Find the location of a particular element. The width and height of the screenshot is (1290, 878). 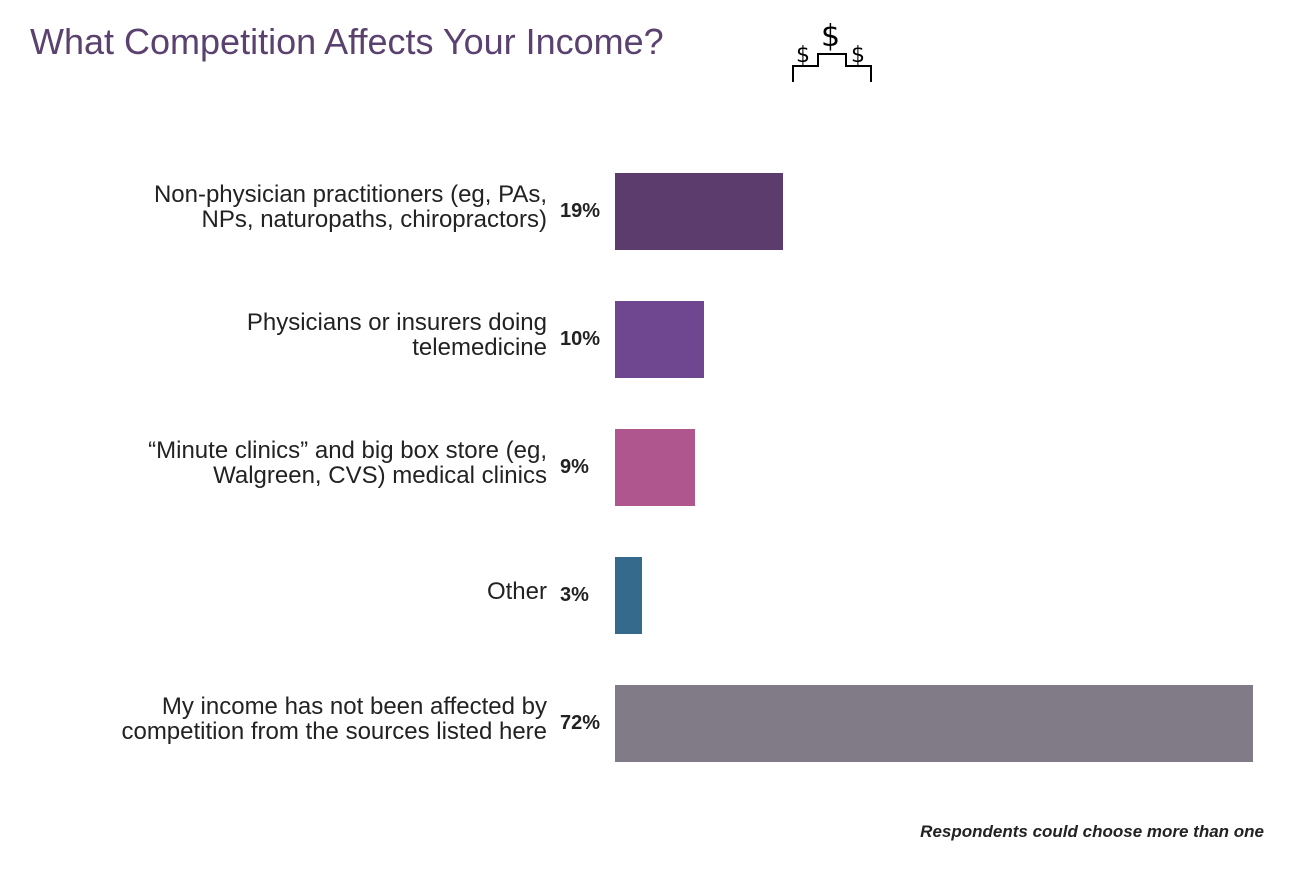

data-label: 10% is located at coordinates (580, 339).